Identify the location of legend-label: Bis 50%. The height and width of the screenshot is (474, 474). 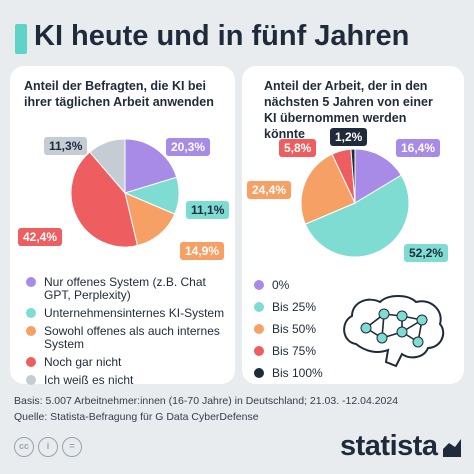
(294, 329).